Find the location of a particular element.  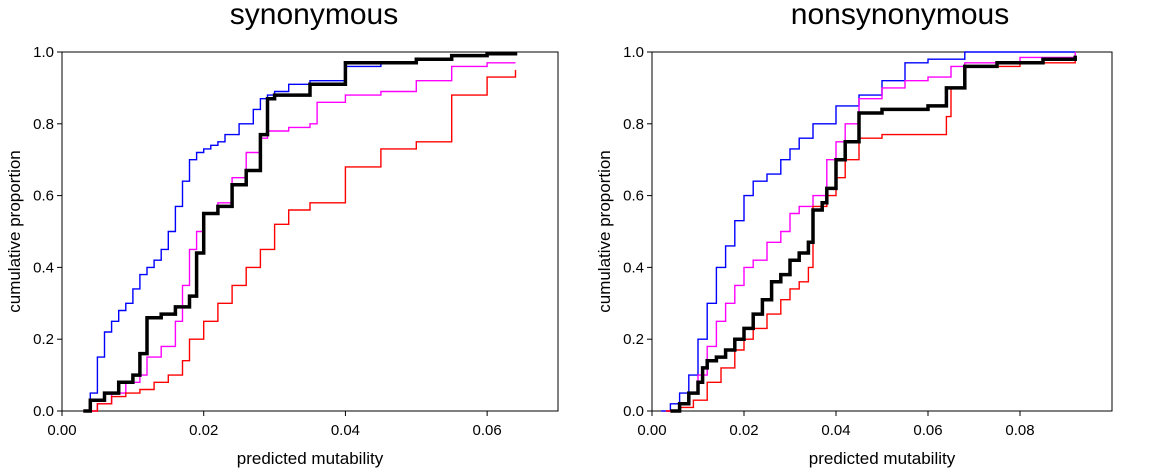

x-tick-label: 0.08 is located at coordinates (1019, 430).